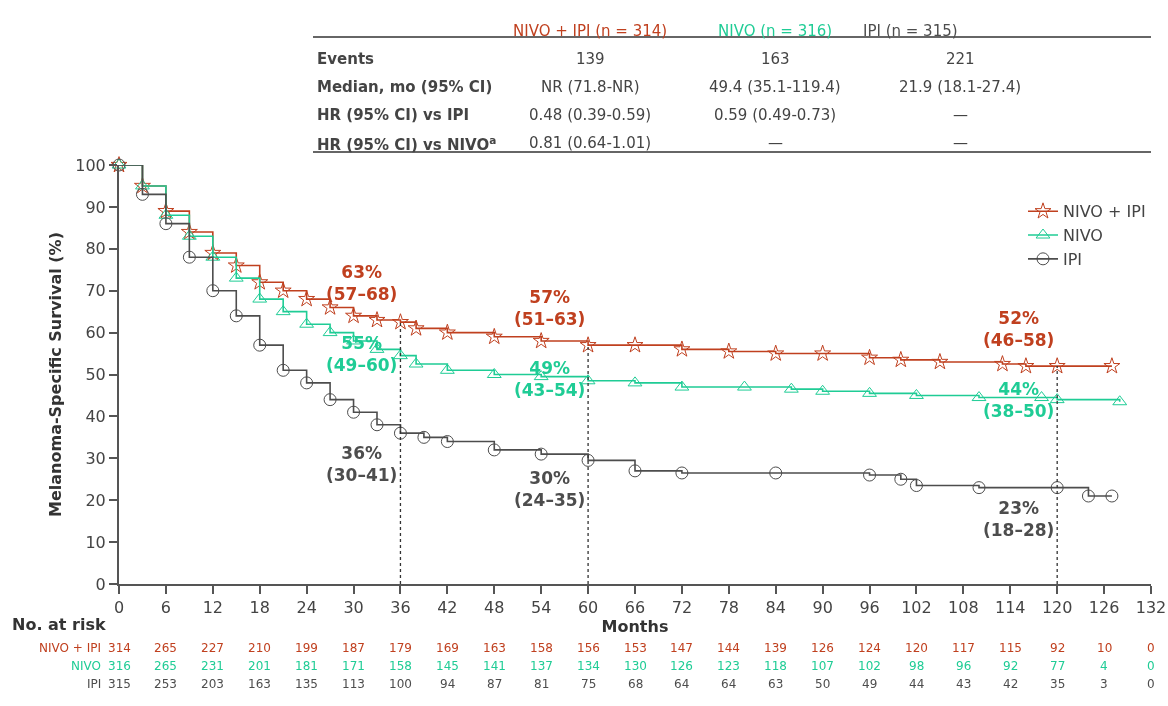 Image resolution: width=1168 pixels, height=706 pixels. Describe the element at coordinates (869, 666) in the screenshot. I see `text: 102` at that location.